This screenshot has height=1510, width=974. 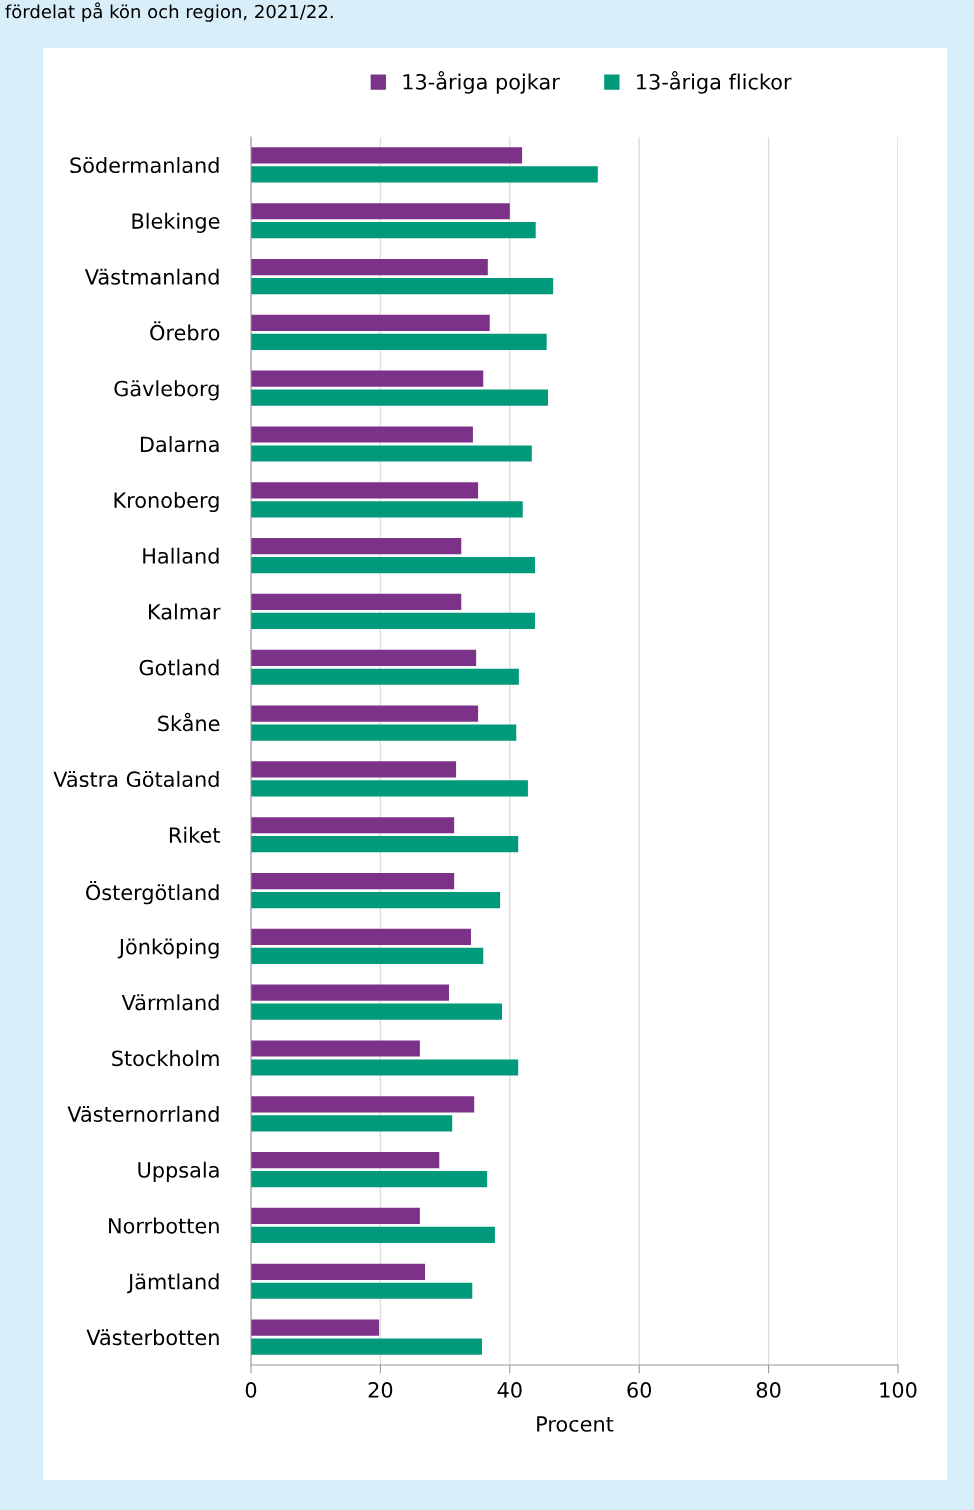 I want to click on y-tick-label: Dalarna, so click(x=179, y=444).